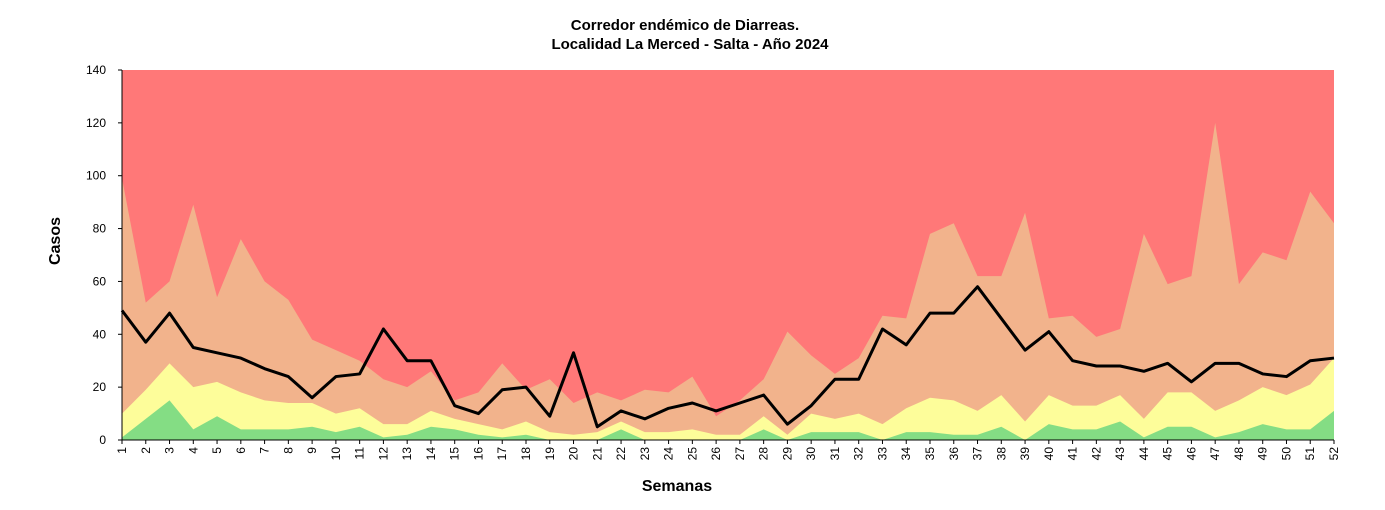 The image size is (1385, 510). I want to click on y-tick-label: 140, so click(96, 70).